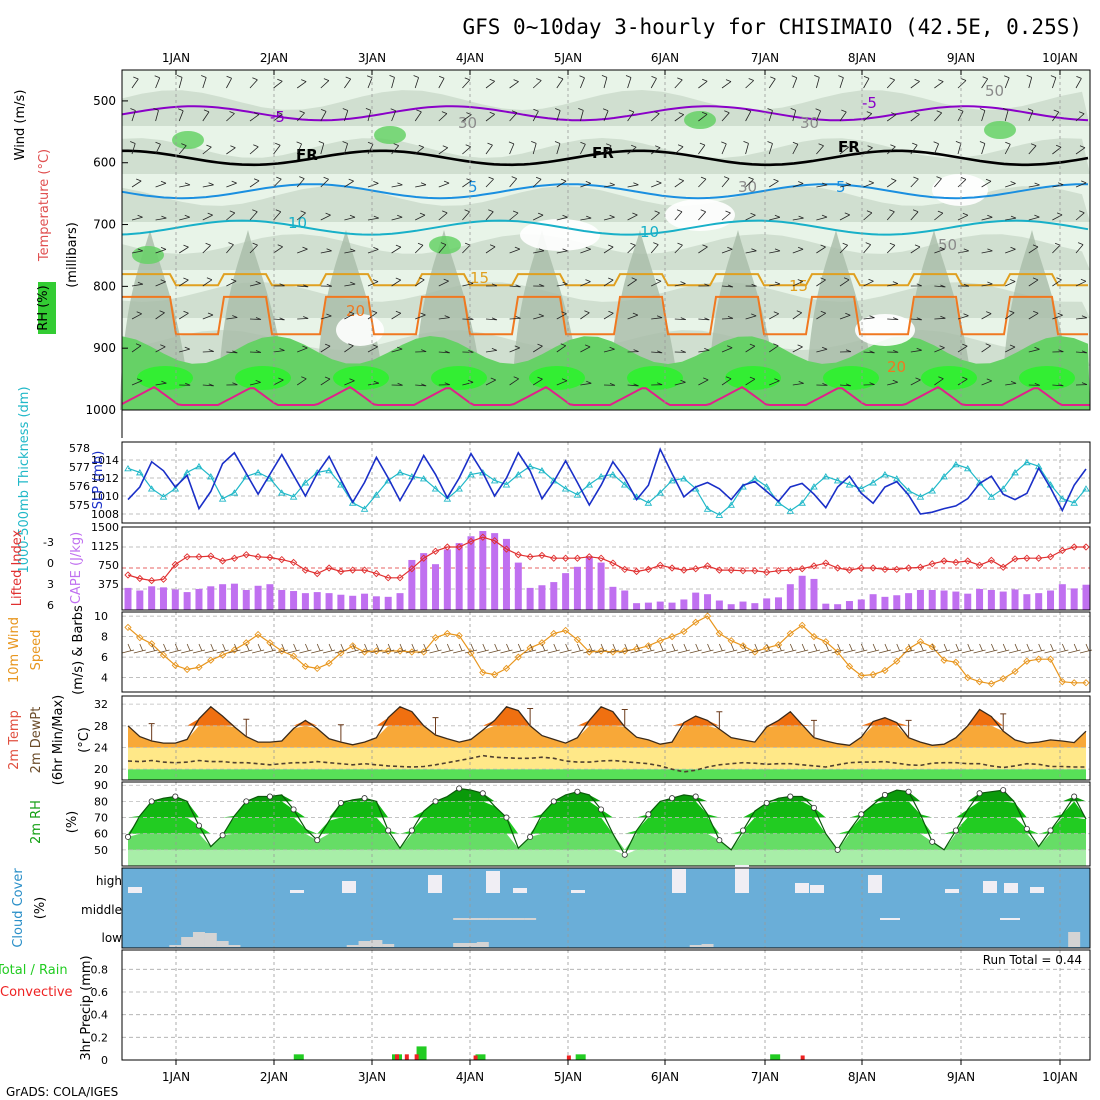 Image resolution: width=1100 pixels, height=1100 pixels. Describe the element at coordinates (175, 946) in the screenshot. I see `cloud-low-bar` at that location.